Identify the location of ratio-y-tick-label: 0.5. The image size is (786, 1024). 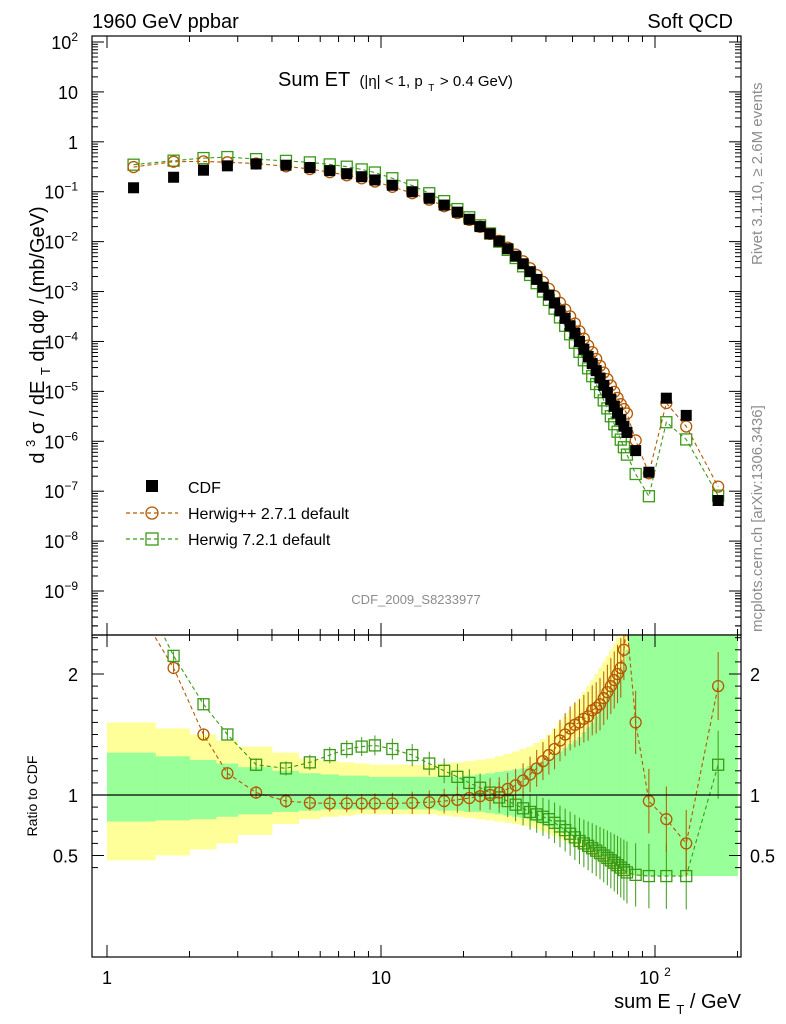
(65, 857).